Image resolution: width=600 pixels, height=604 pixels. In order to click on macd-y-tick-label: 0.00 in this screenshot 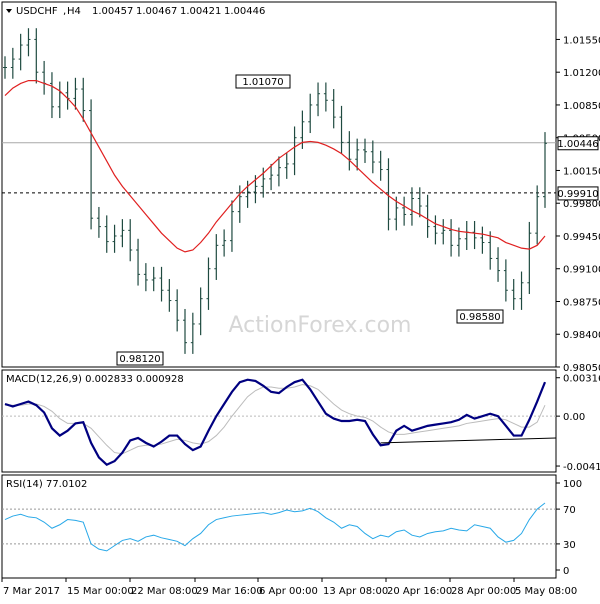, I will do `click(574, 417)`.